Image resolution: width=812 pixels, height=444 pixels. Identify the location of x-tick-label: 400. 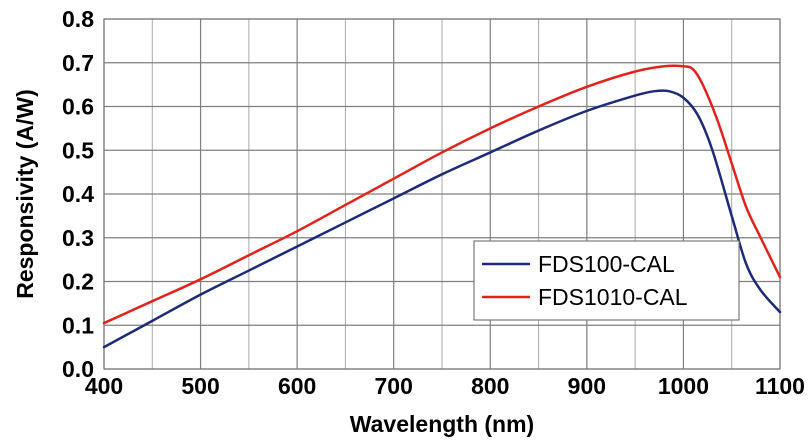
(104, 386).